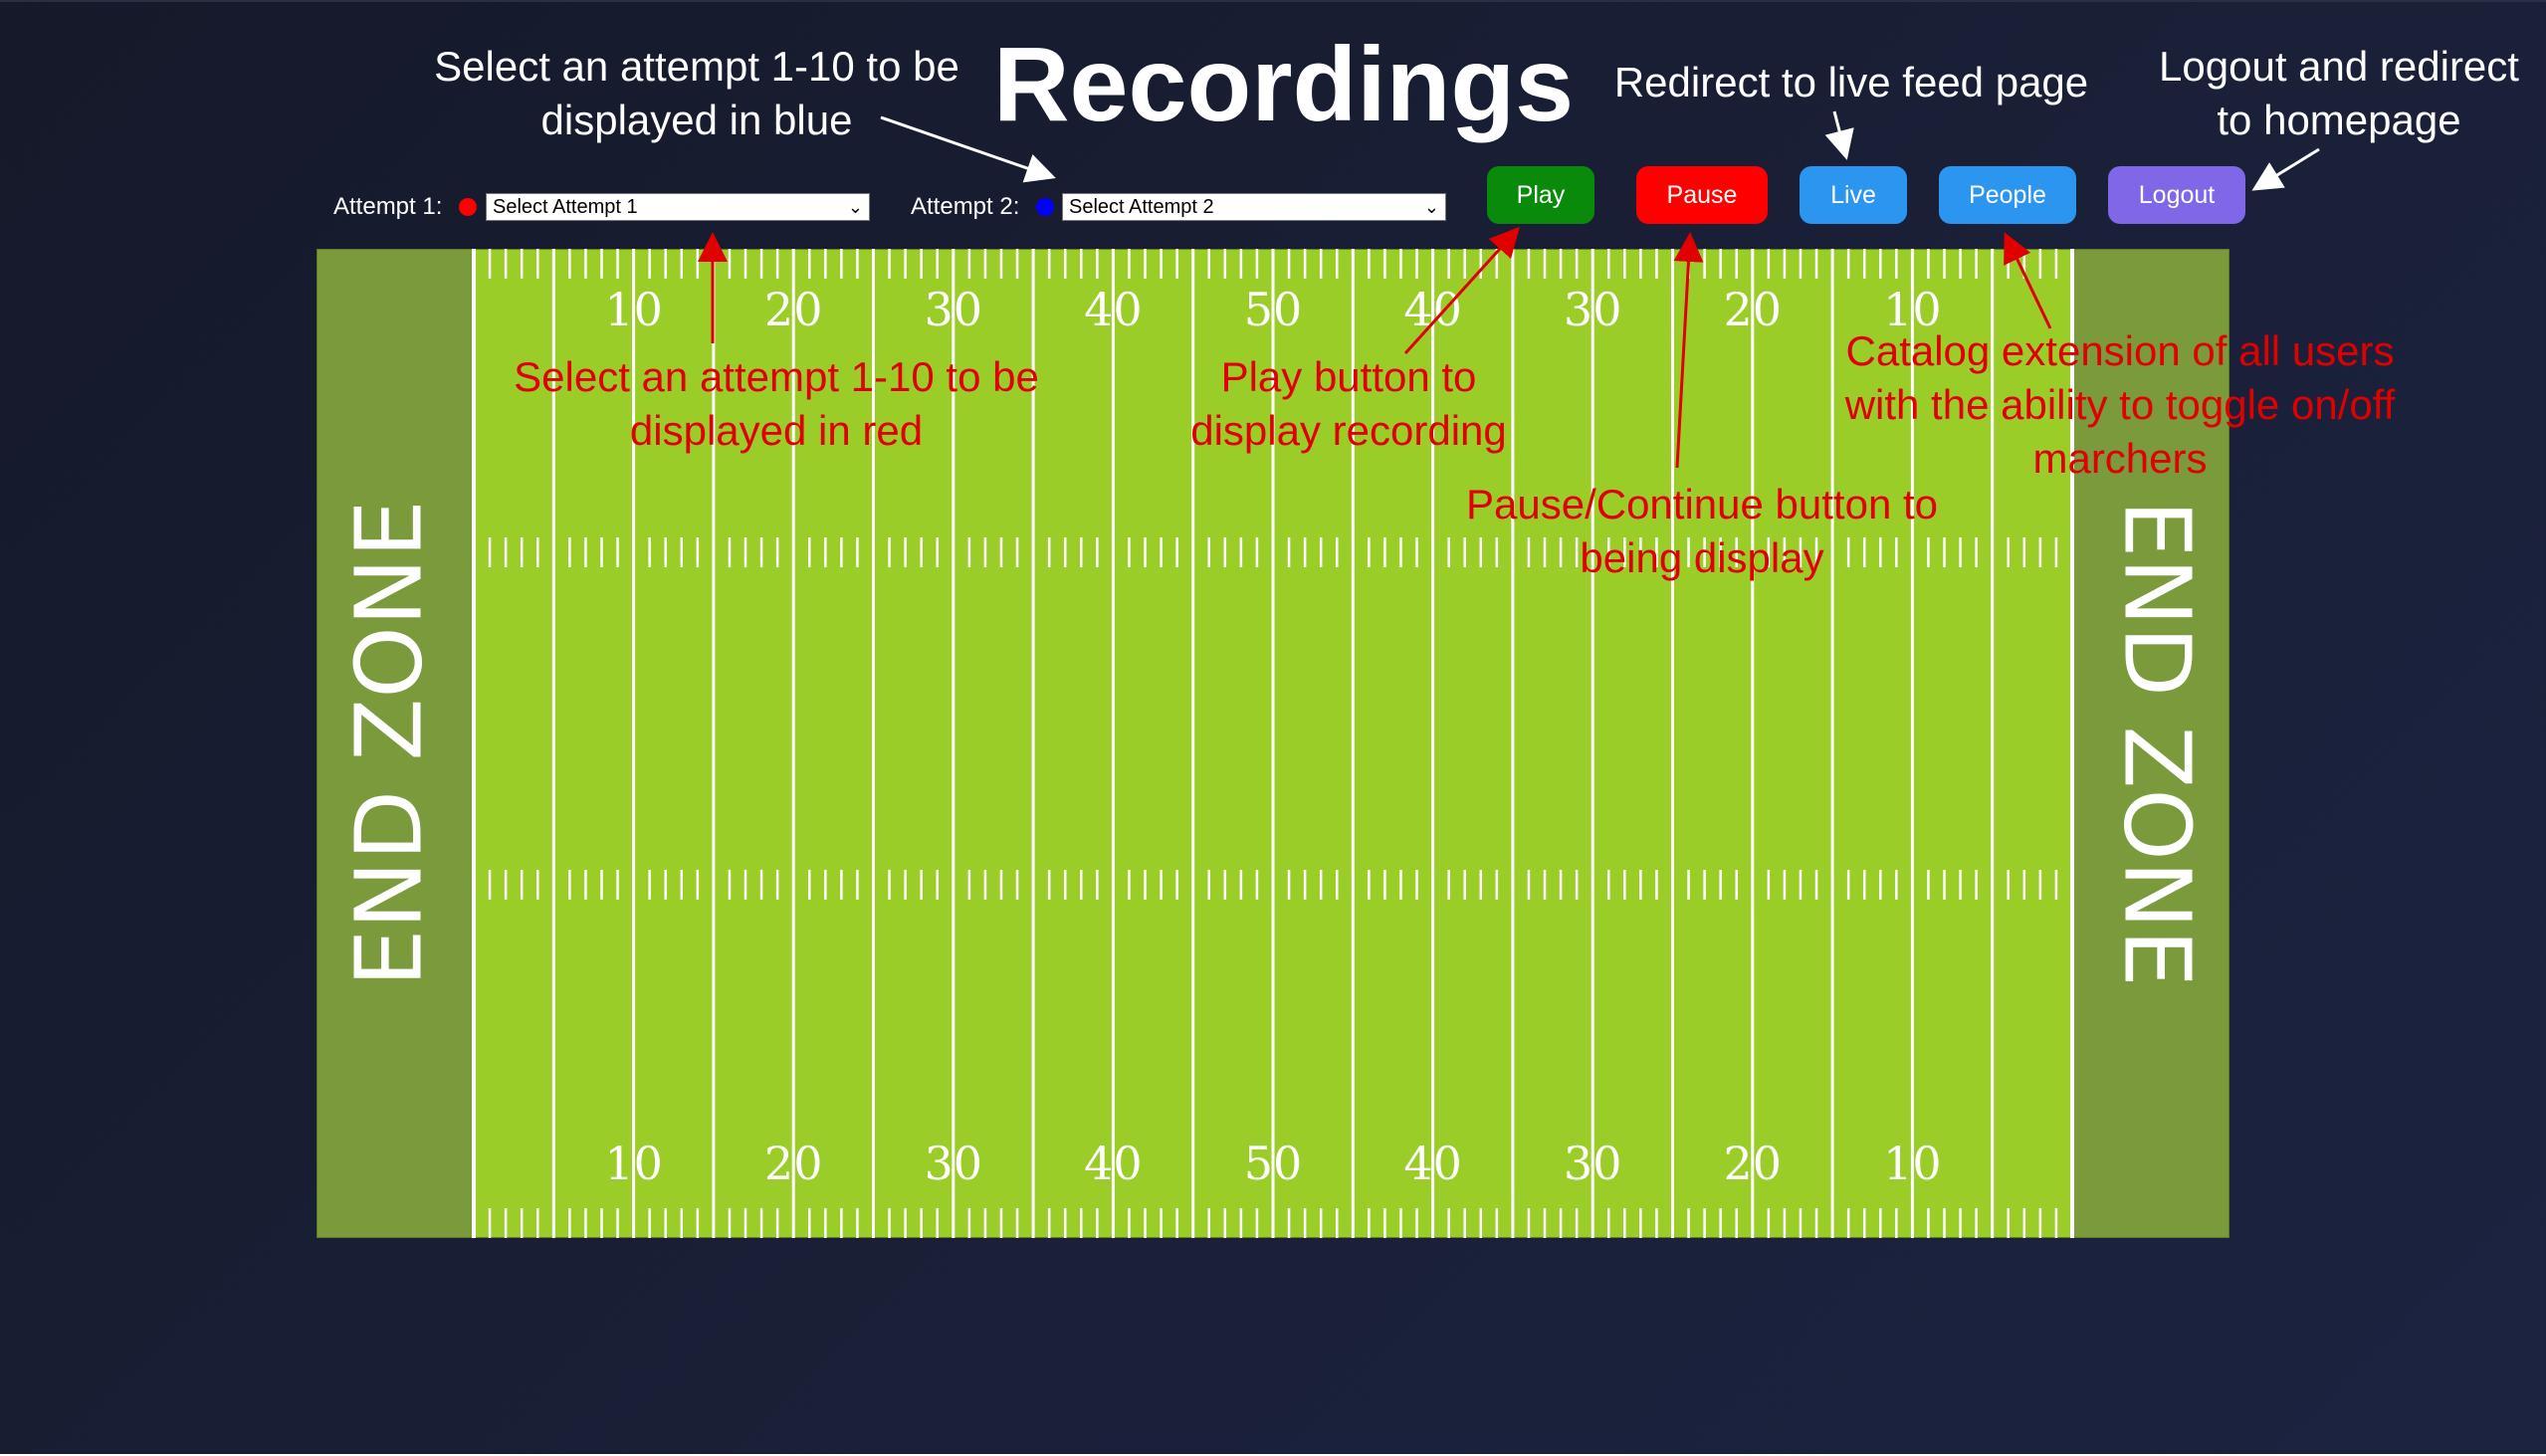 The width and height of the screenshot is (2546, 1456). I want to click on annotation-line: display recording, so click(1348, 430).